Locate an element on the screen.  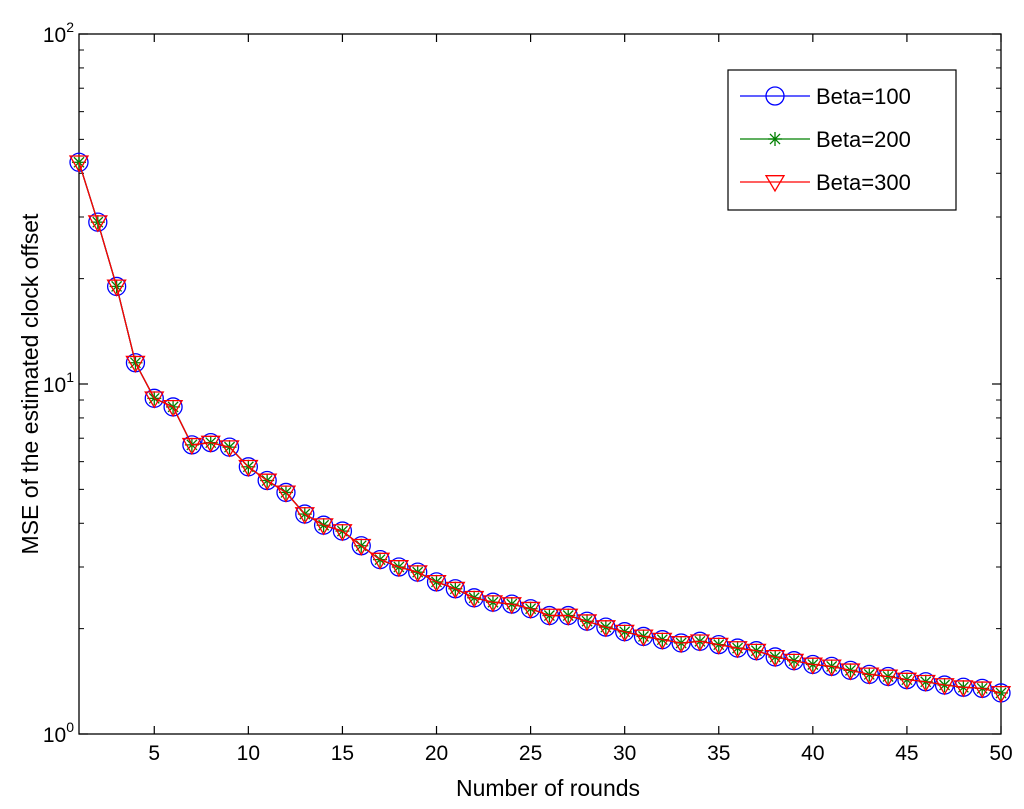
x-tick-label: 25 is located at coordinates (530, 753).